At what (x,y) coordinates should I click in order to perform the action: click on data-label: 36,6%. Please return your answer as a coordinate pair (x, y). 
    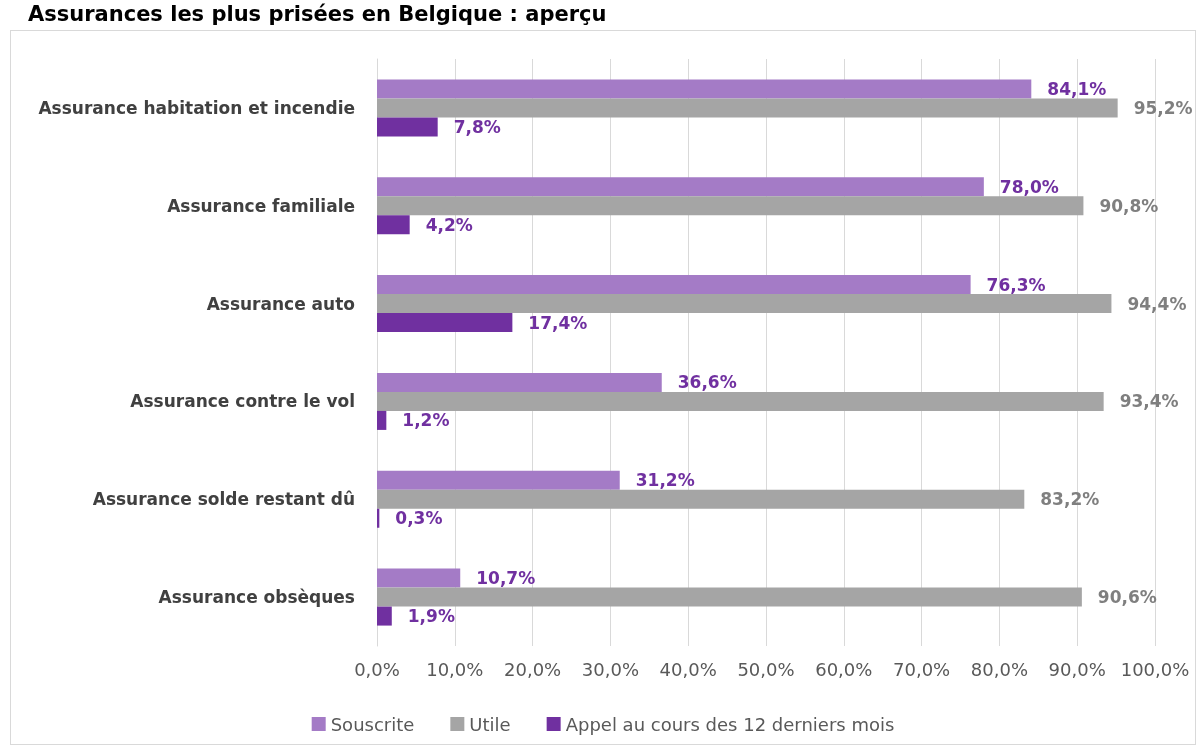
    Looking at the image, I should click on (707, 382).